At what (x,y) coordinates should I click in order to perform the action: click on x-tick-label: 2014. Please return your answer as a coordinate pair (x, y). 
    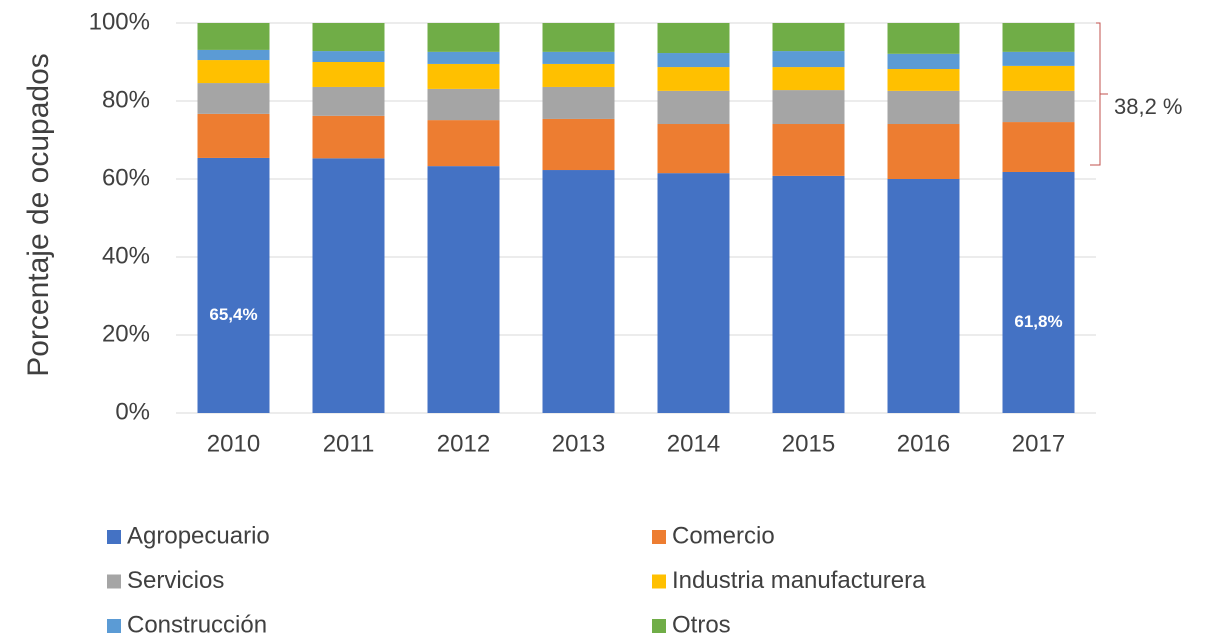
    Looking at the image, I should click on (693, 443).